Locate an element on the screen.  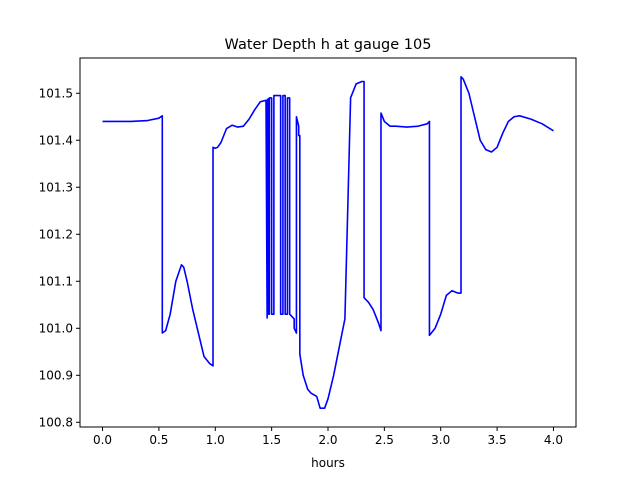
x-tick-label: 2.5 is located at coordinates (384, 440).